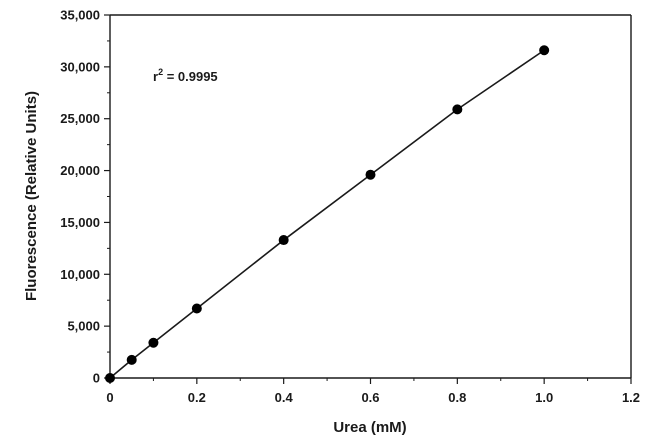 The image size is (664, 442). I want to click on y-tick-label: 10,000, so click(80, 274).